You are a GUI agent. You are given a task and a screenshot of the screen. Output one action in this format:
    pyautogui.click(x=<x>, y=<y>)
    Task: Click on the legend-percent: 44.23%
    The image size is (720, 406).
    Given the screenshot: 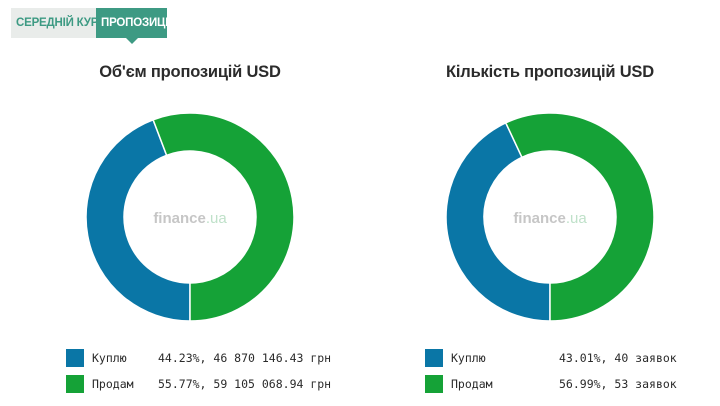 What is the action you would take?
    pyautogui.click(x=179, y=358)
    